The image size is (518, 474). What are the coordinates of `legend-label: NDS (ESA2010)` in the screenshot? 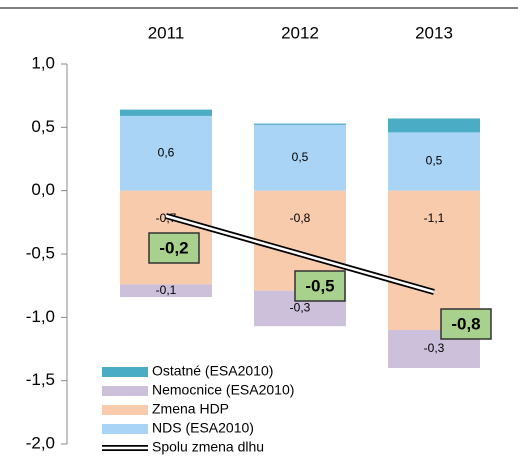 It's located at (203, 428).